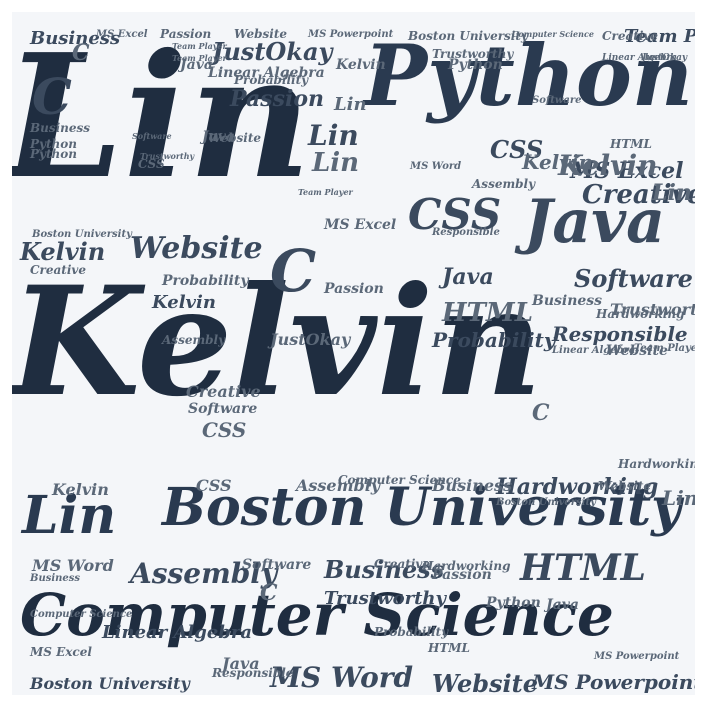 This screenshot has width=707, height=707. I want to click on word-computer-science: Computer Science, so click(317, 615).